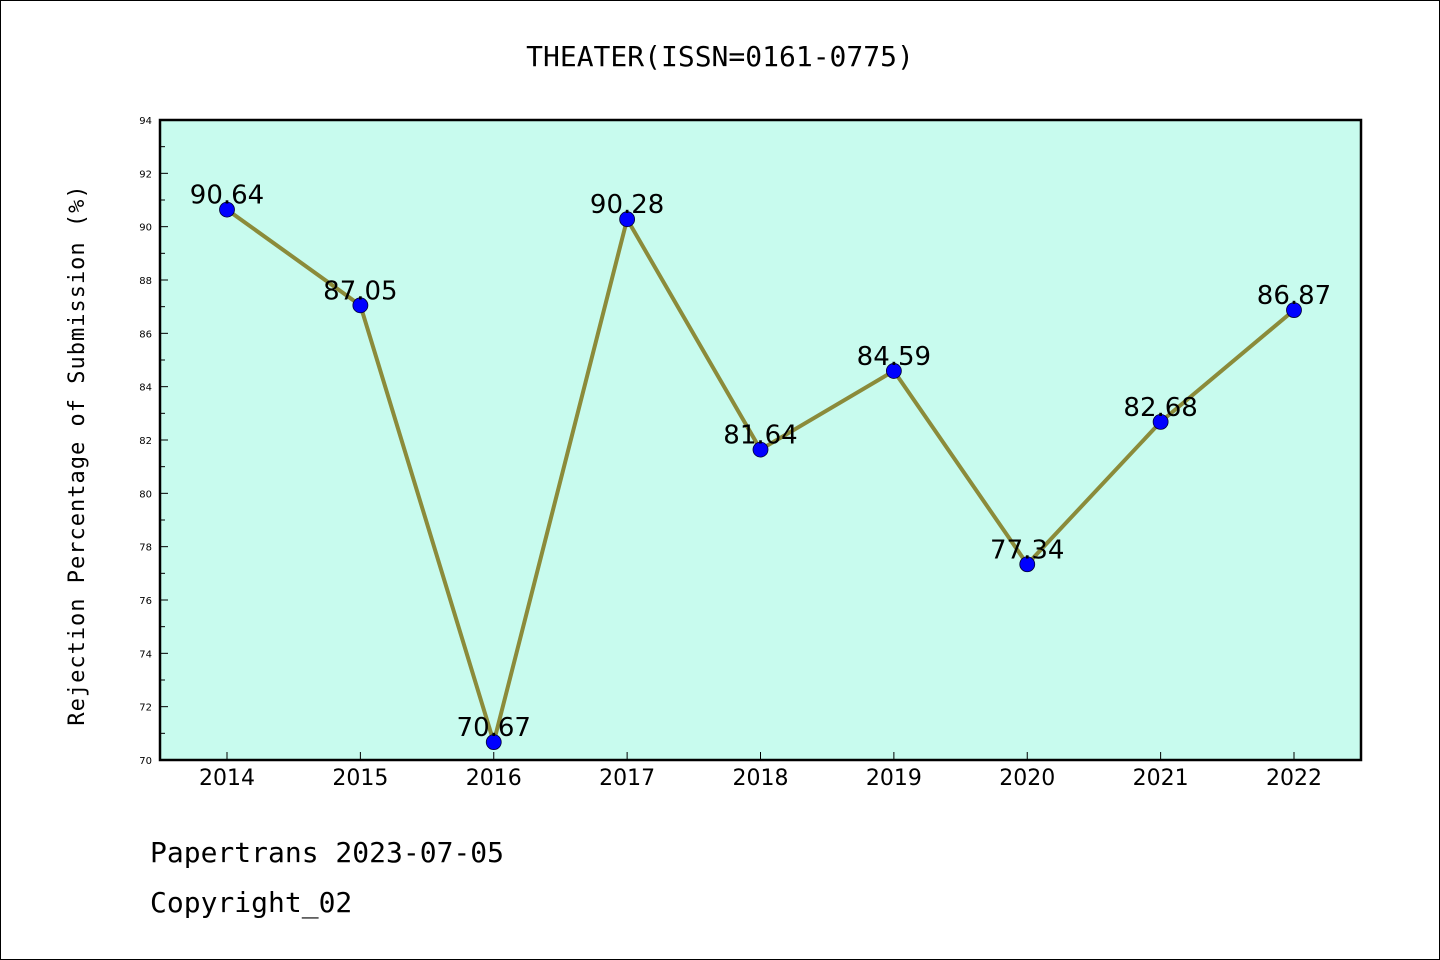 The image size is (1440, 960). What do you see at coordinates (1161, 778) in the screenshot?
I see `x-tick-label: 2021` at bounding box center [1161, 778].